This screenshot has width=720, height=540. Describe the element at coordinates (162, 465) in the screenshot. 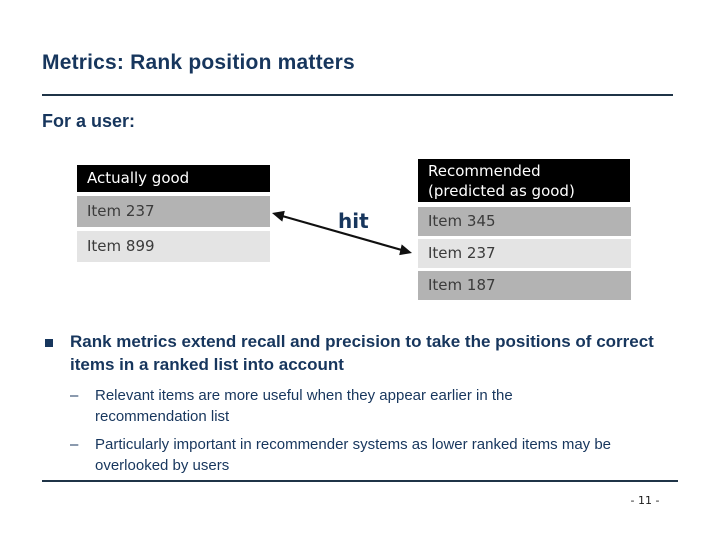

I see `sub-bullet-2-line2: overlooked by users` at that location.